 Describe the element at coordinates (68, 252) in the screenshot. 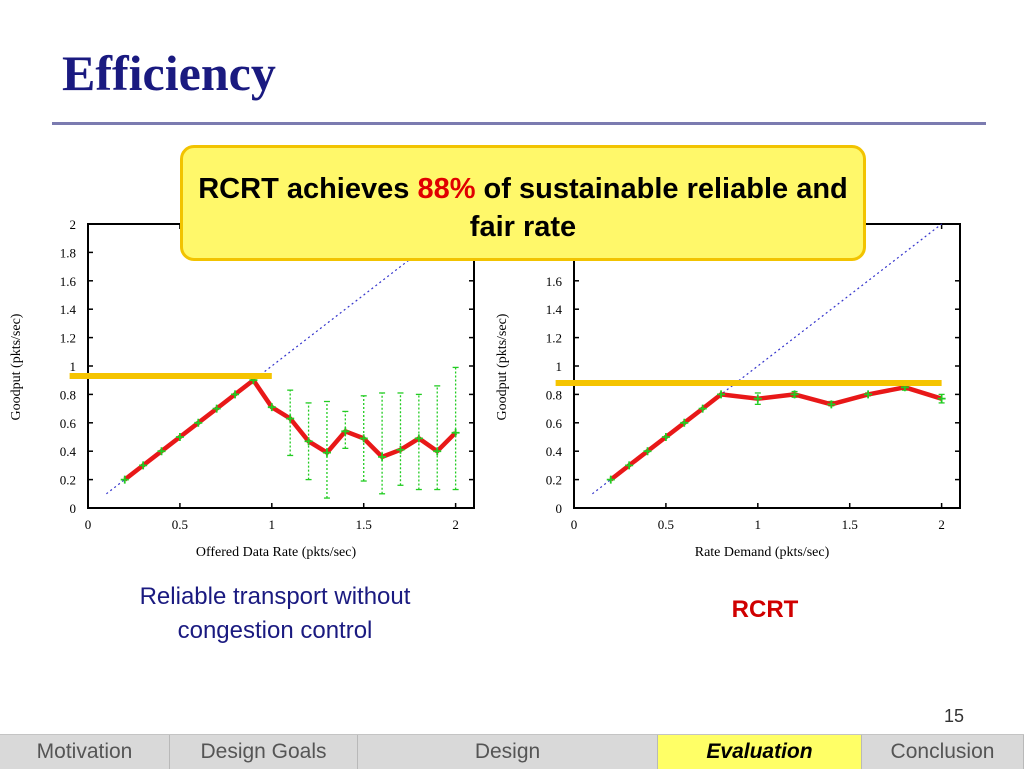

I see `left-y-tick-label: 1.8` at that location.